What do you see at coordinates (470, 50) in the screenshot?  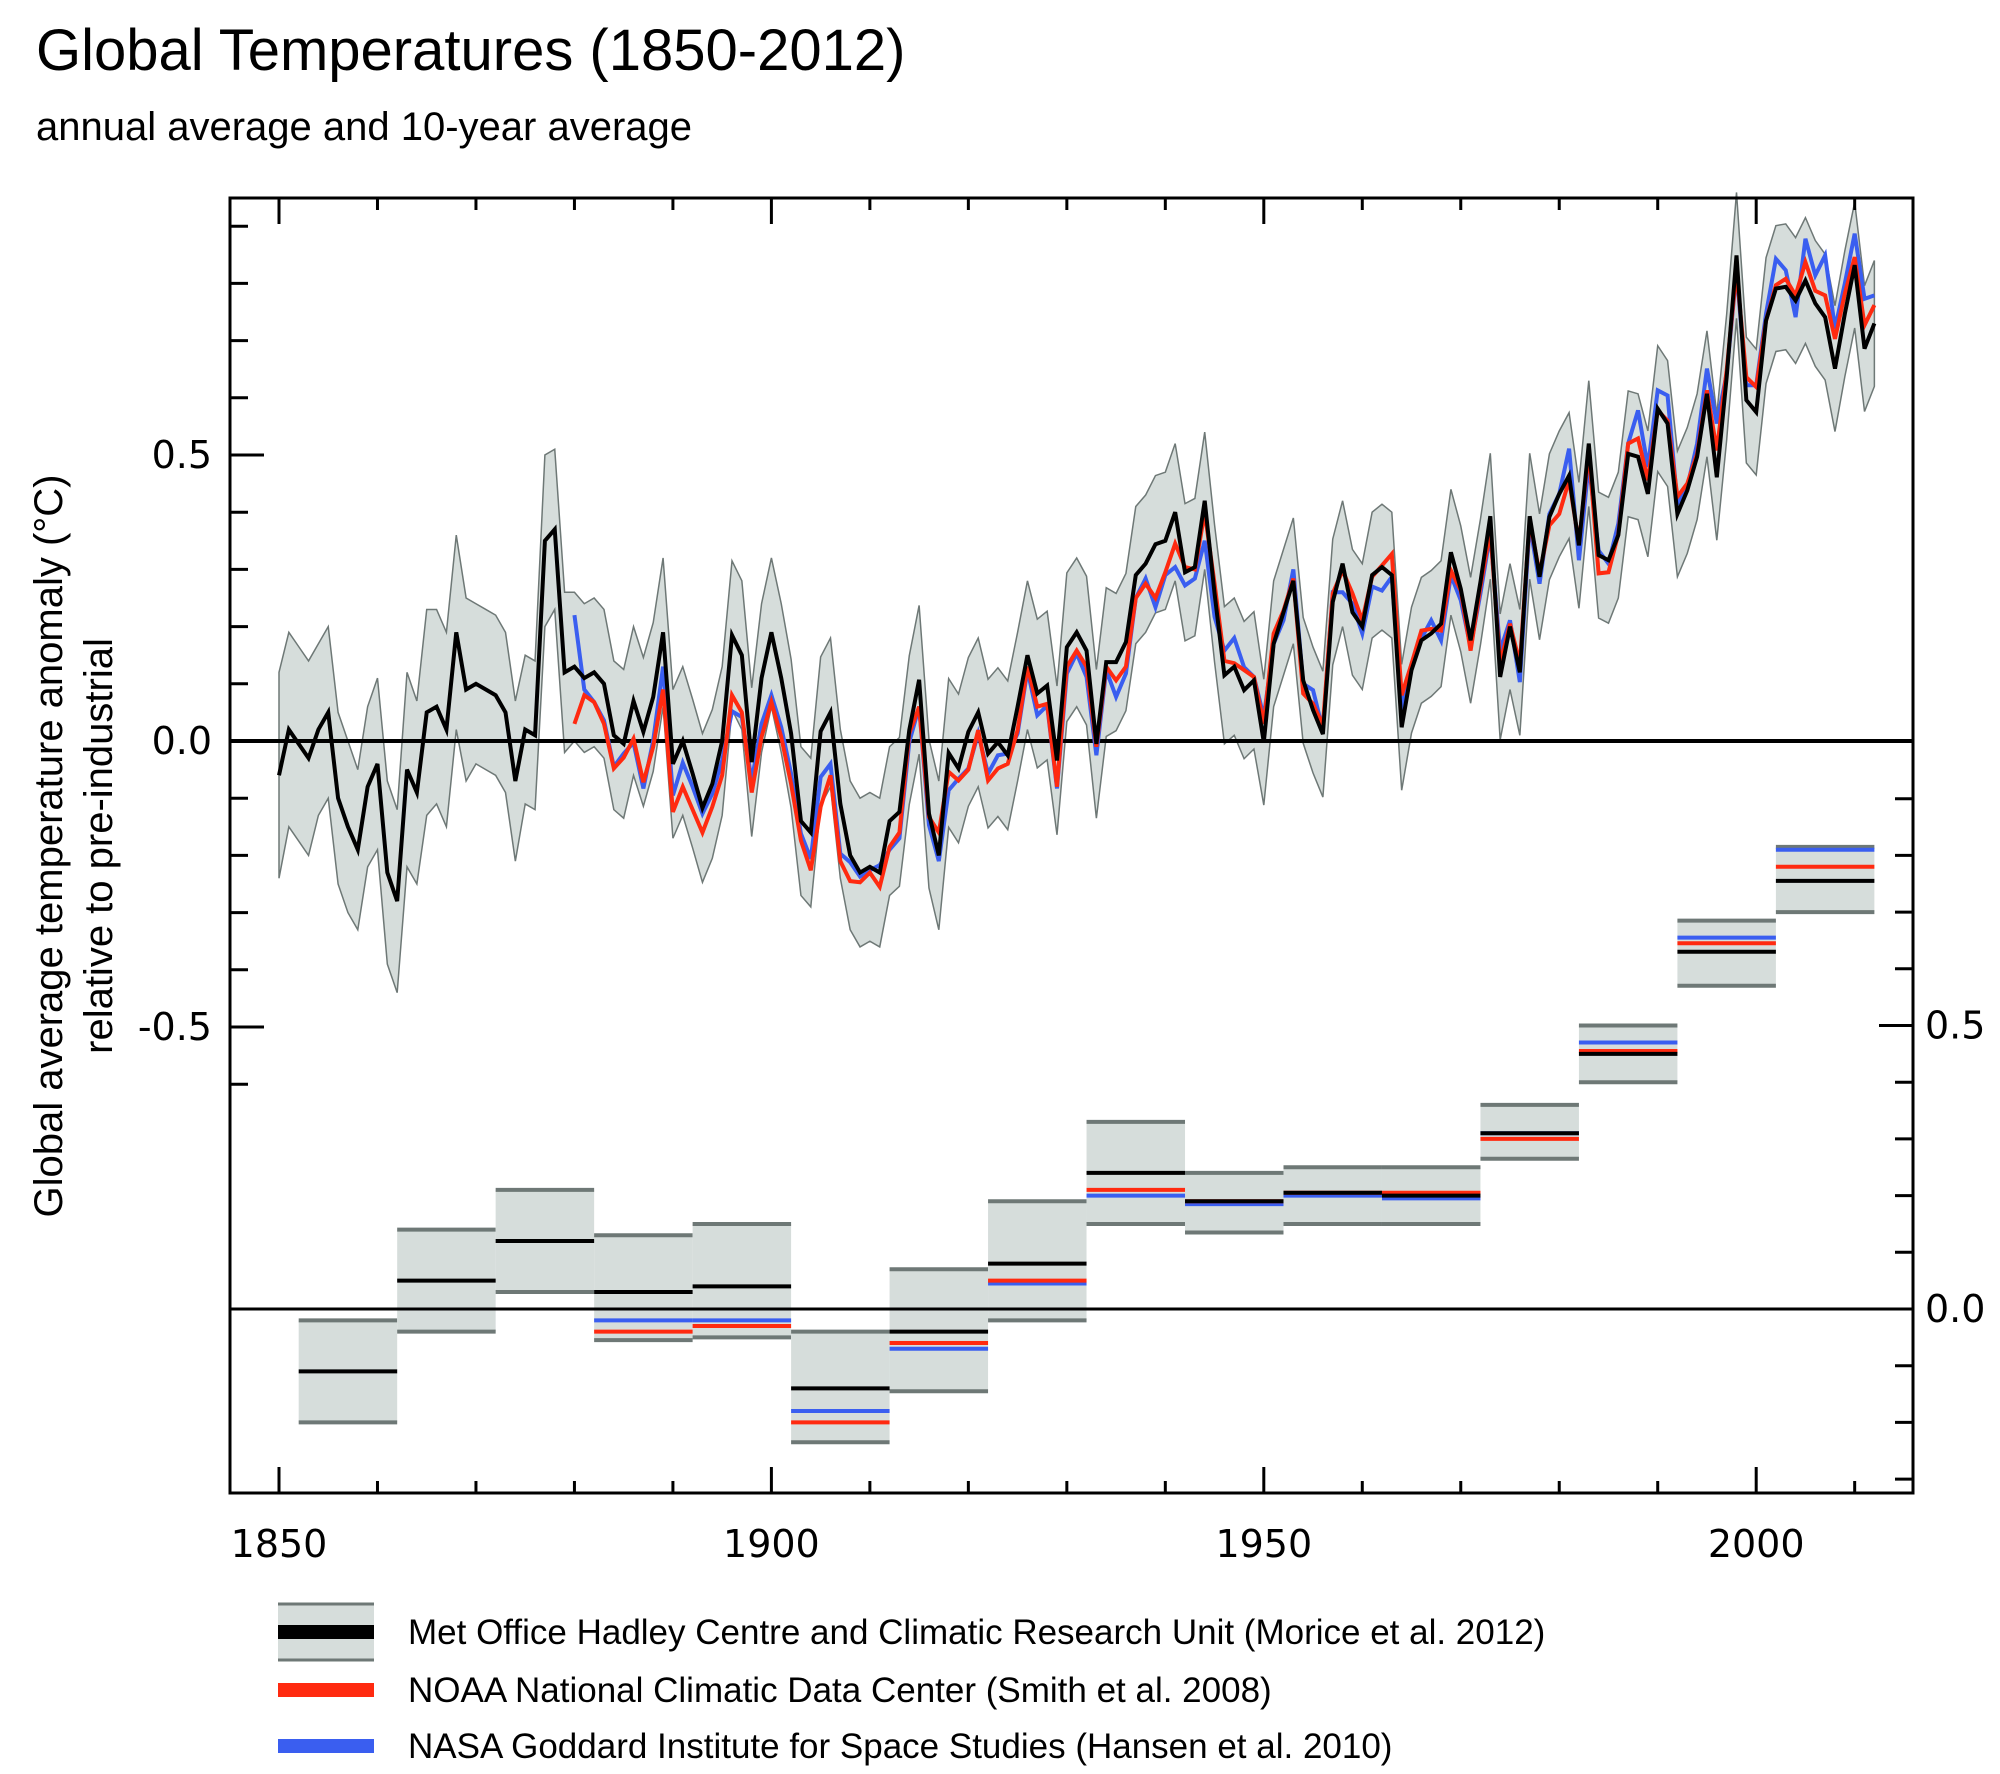 I see `chart-title: Global Temperatures (1850-2012)` at bounding box center [470, 50].